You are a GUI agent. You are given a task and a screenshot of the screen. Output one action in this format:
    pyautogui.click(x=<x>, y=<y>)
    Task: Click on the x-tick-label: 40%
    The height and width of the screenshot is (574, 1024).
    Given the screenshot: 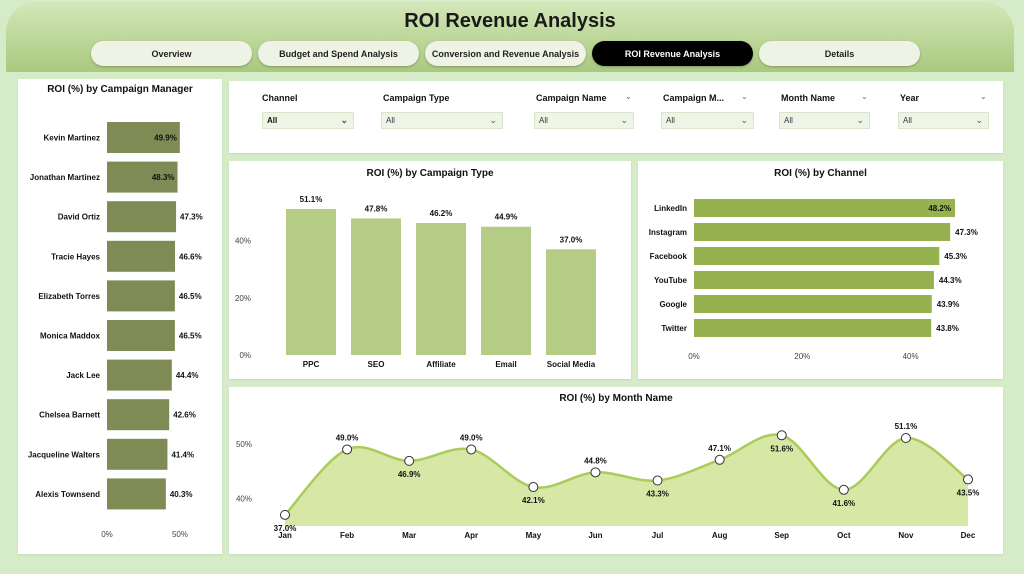 What is the action you would take?
    pyautogui.click(x=911, y=356)
    